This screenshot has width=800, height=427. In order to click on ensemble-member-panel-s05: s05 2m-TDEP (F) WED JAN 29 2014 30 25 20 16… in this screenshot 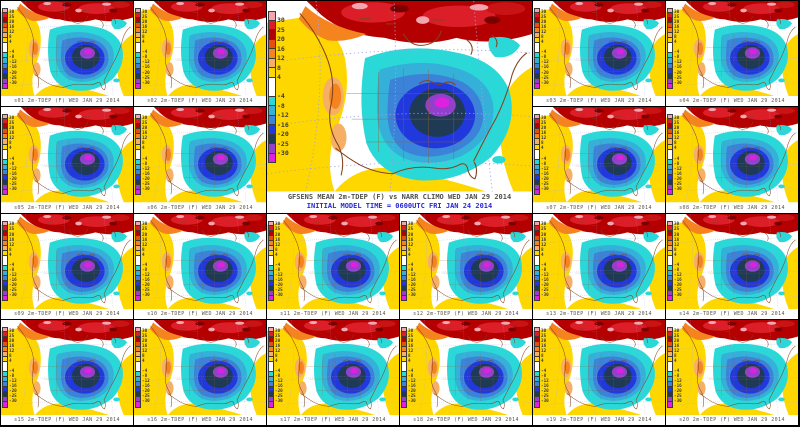, I will do `click(67, 160)`.